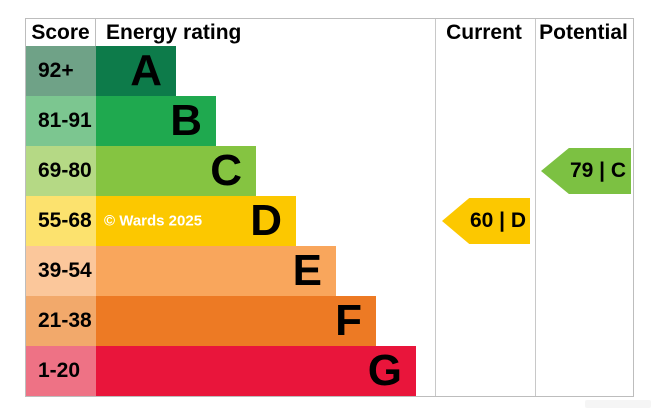  Describe the element at coordinates (266, 220) in the screenshot. I see `rating-letter: D` at that location.